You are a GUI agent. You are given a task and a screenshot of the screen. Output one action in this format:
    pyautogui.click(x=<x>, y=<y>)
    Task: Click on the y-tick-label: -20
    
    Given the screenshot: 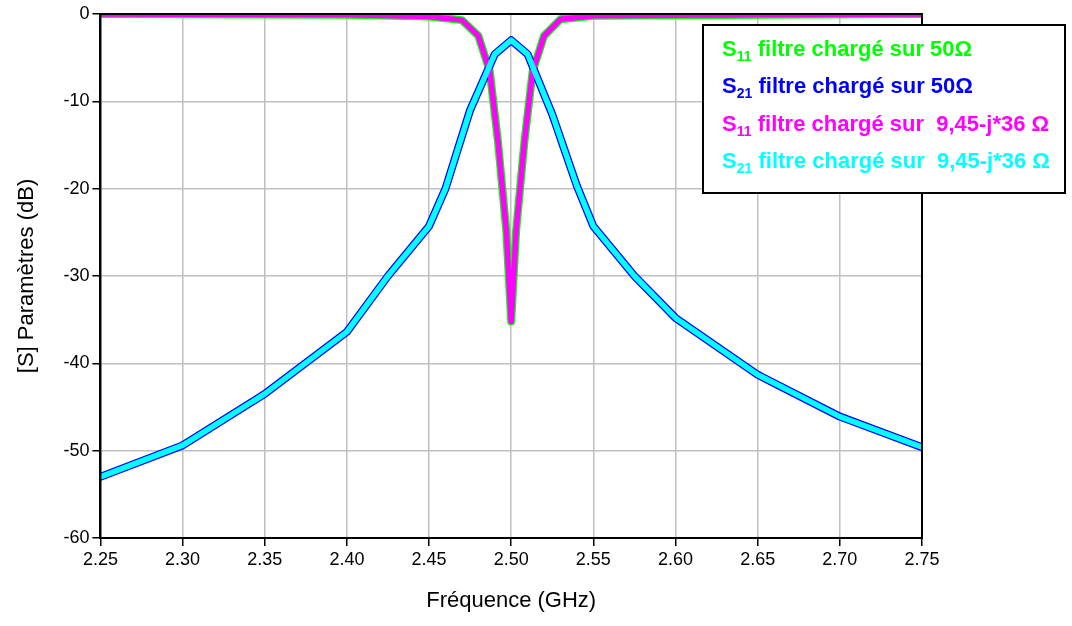 What is the action you would take?
    pyautogui.click(x=76, y=187)
    